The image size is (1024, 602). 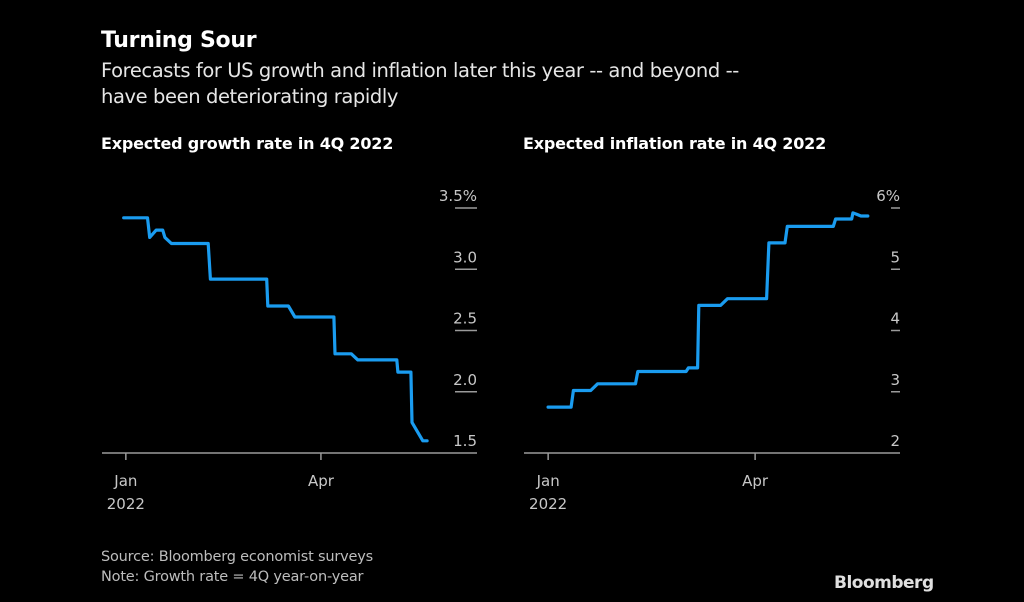 What do you see at coordinates (179, 40) in the screenshot?
I see `chart-title-main: Turning Sour` at bounding box center [179, 40].